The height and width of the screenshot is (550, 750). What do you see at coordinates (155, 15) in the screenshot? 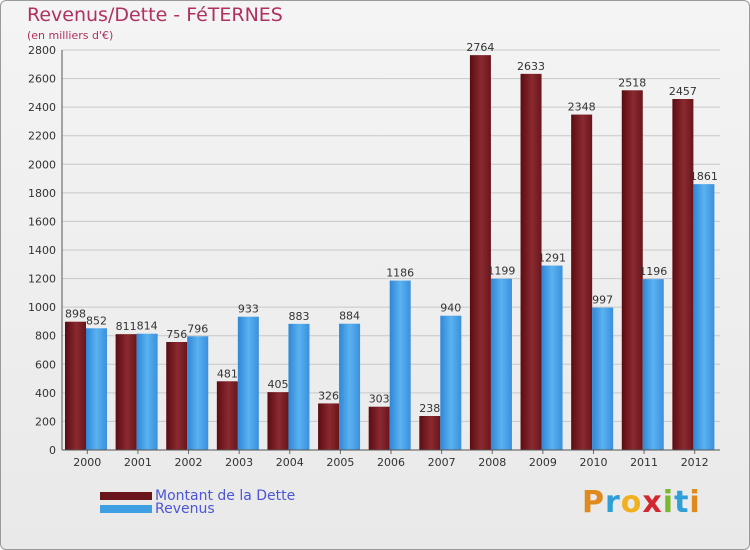
I see `chart-title: Revenus/Dette - FéTERNES` at bounding box center [155, 15].